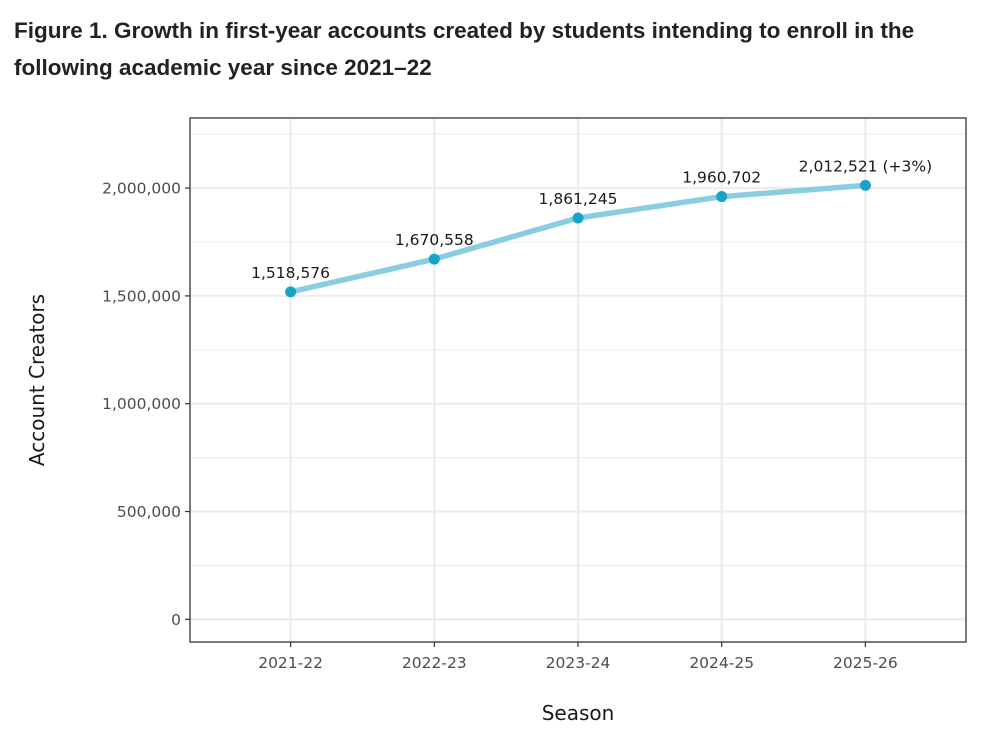 This screenshot has height=736, width=997. What do you see at coordinates (865, 166) in the screenshot?
I see `data-label: 2,012,521 (+3%)` at bounding box center [865, 166].